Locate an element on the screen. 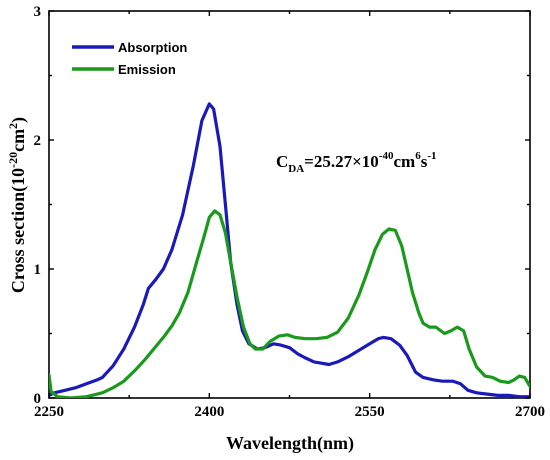  x-tick-label: 2700 is located at coordinates (530, 412).